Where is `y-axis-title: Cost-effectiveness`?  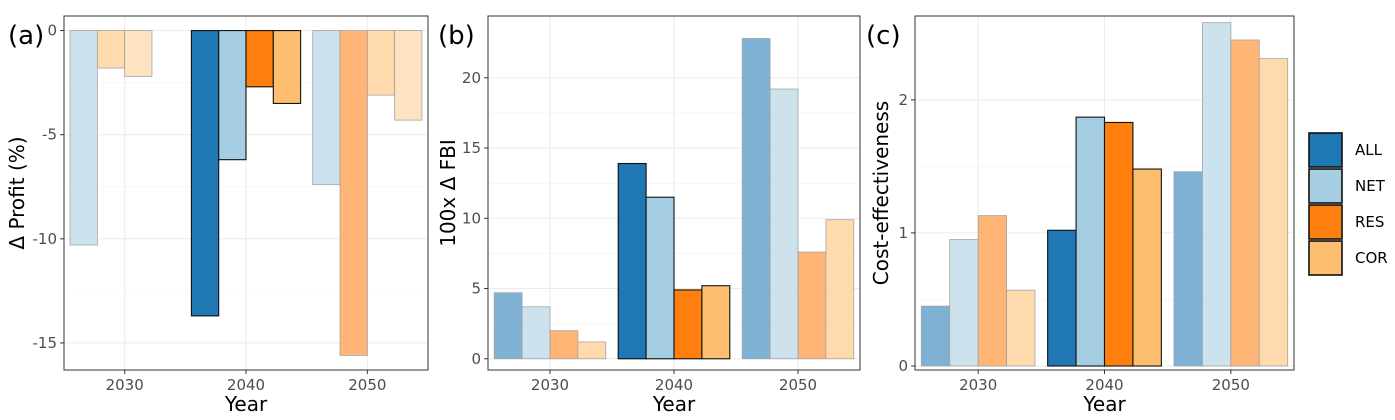 y-axis-title: Cost-effectiveness is located at coordinates (881, 193).